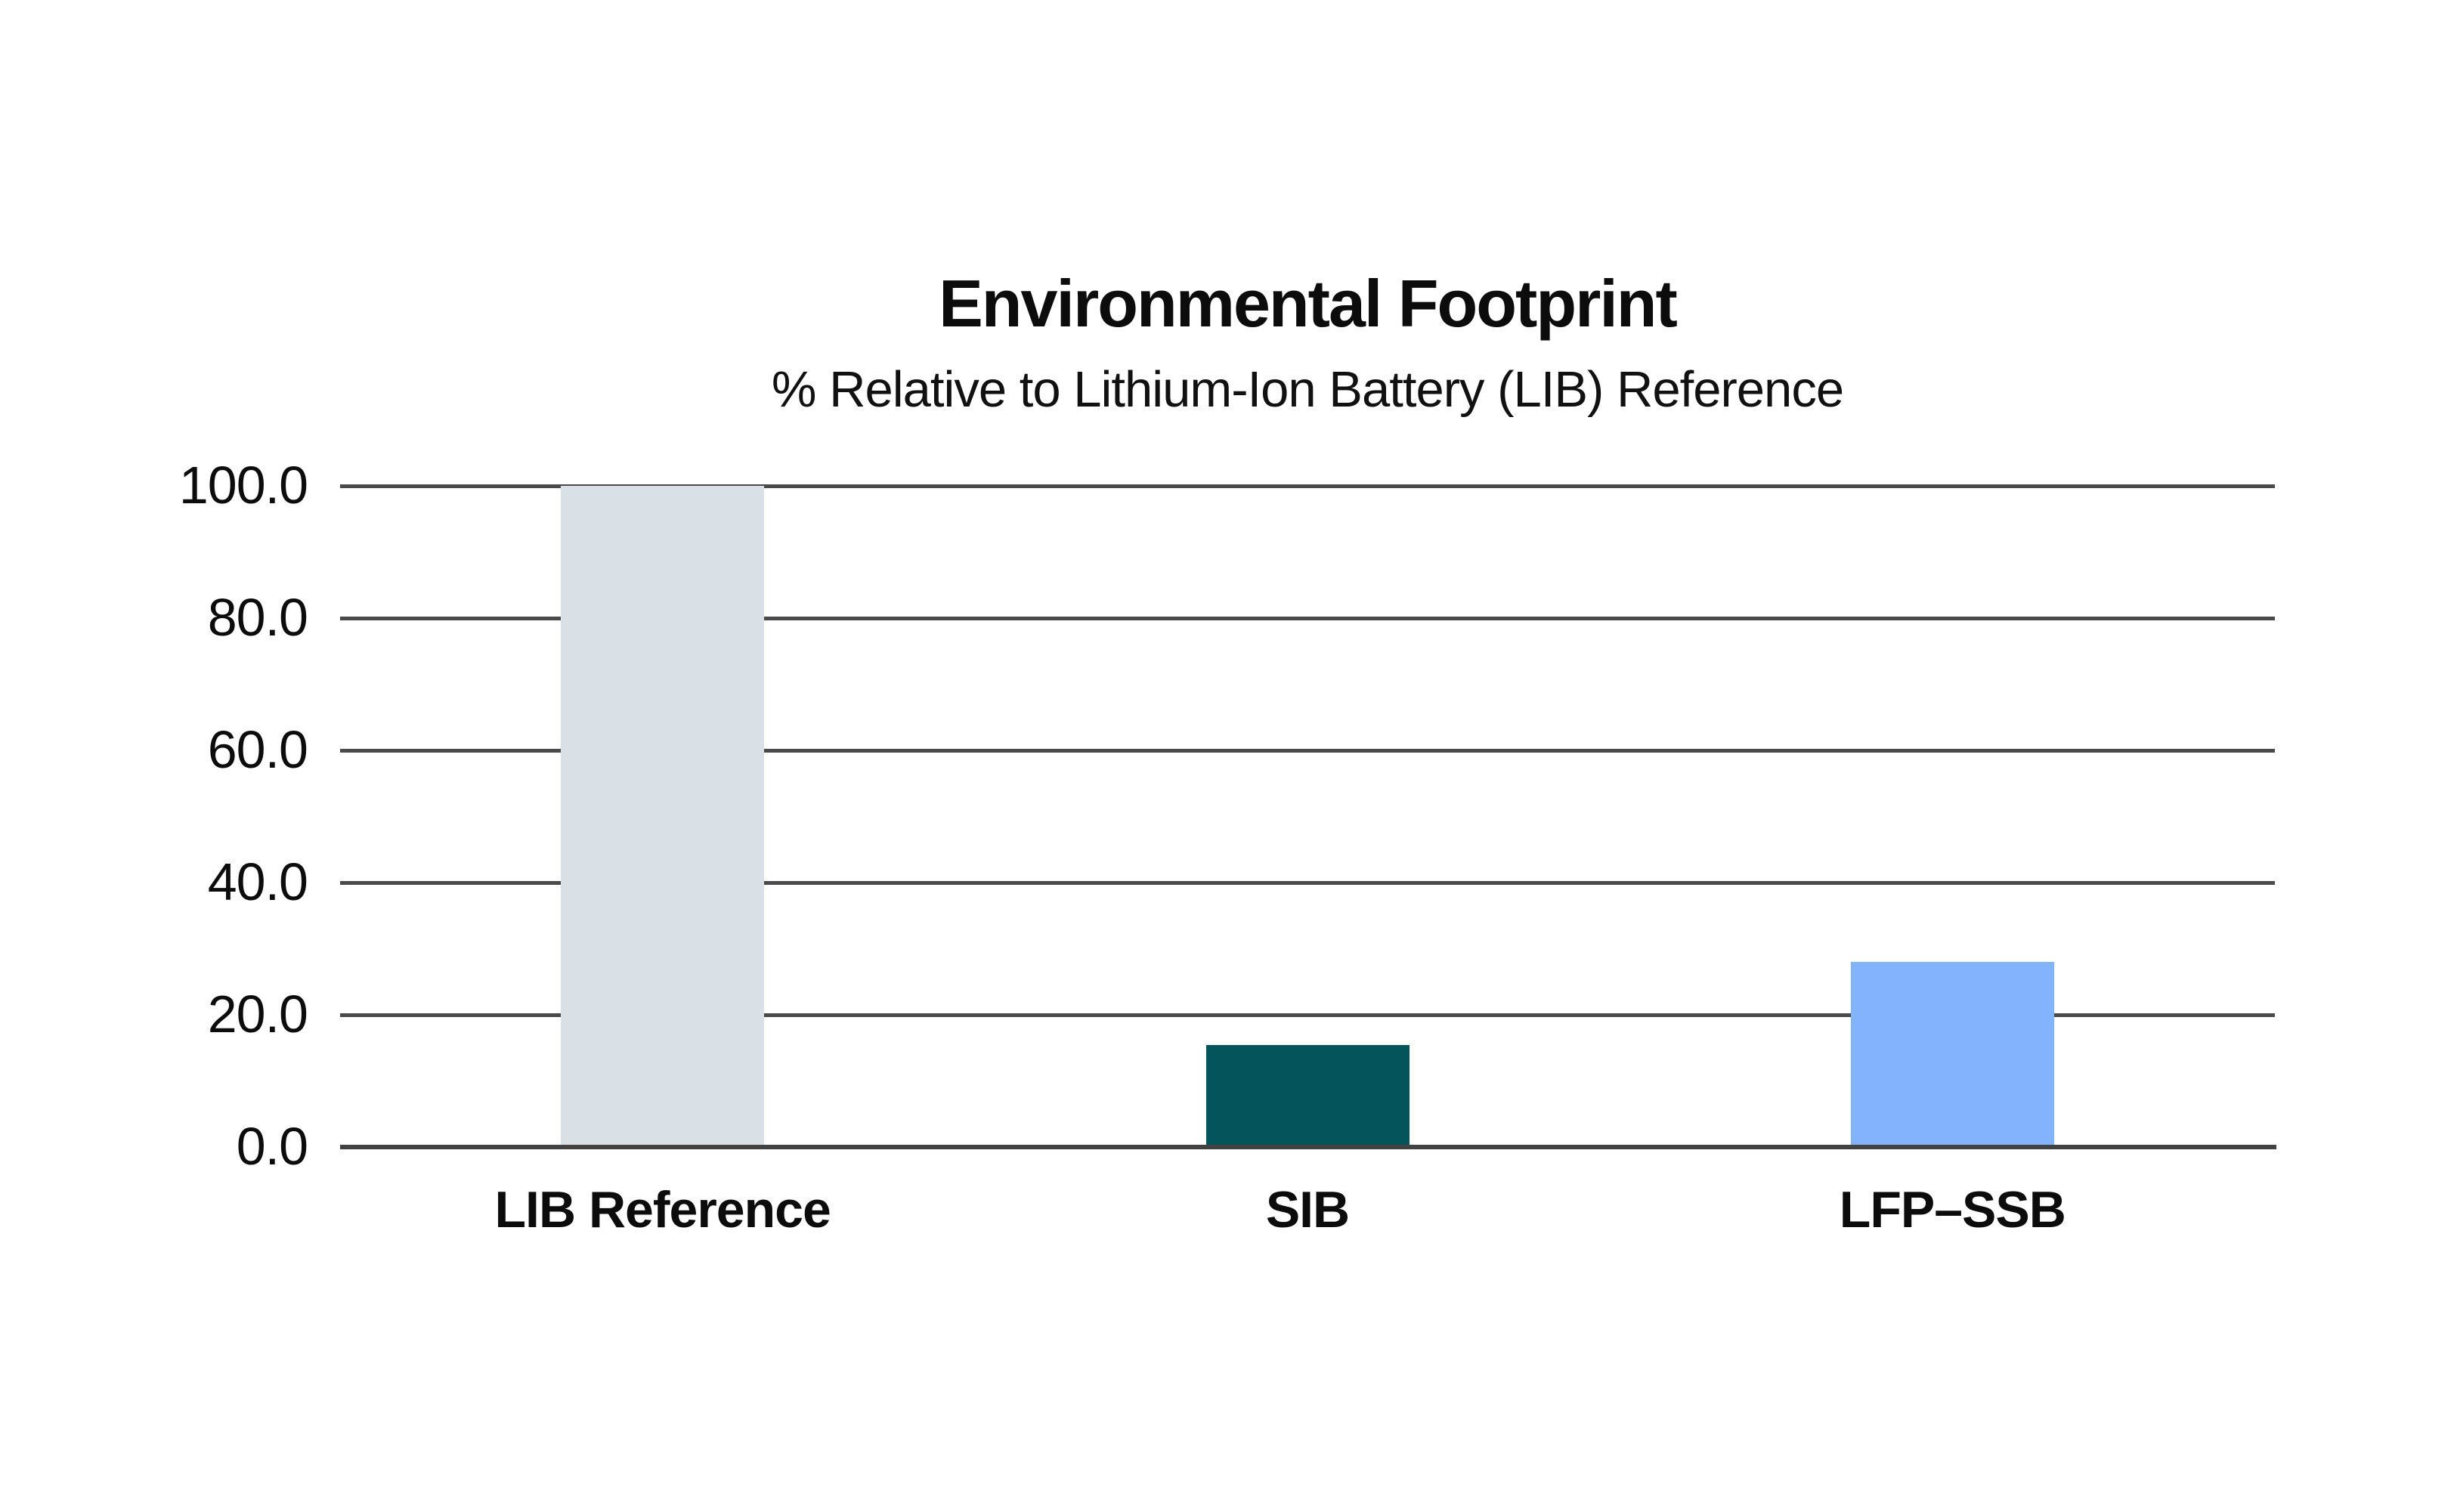 The width and height of the screenshot is (2457, 1512). I want to click on bar-lib-reference, so click(663, 816).